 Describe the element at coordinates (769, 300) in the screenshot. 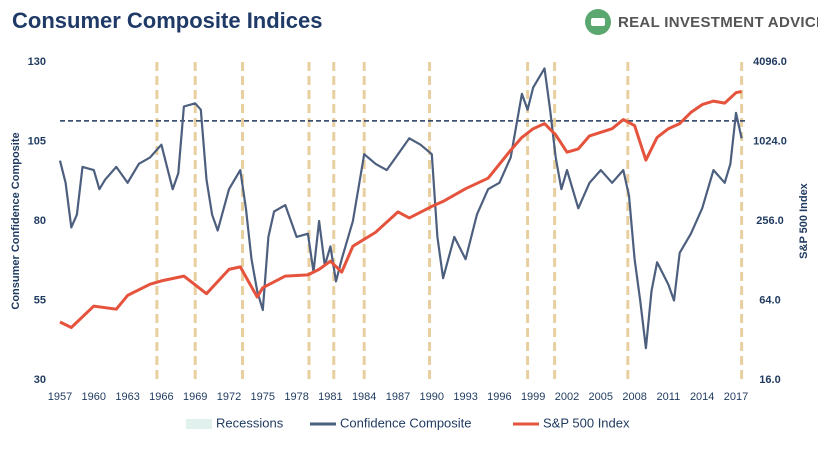

I see `y2-tick-label: 64.0` at that location.